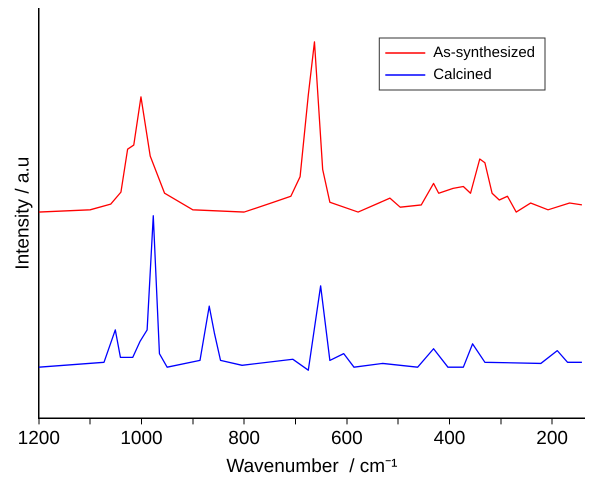  What do you see at coordinates (312, 466) in the screenshot?
I see `x-axis-title: Wavenumber / cm⁻¹` at bounding box center [312, 466].